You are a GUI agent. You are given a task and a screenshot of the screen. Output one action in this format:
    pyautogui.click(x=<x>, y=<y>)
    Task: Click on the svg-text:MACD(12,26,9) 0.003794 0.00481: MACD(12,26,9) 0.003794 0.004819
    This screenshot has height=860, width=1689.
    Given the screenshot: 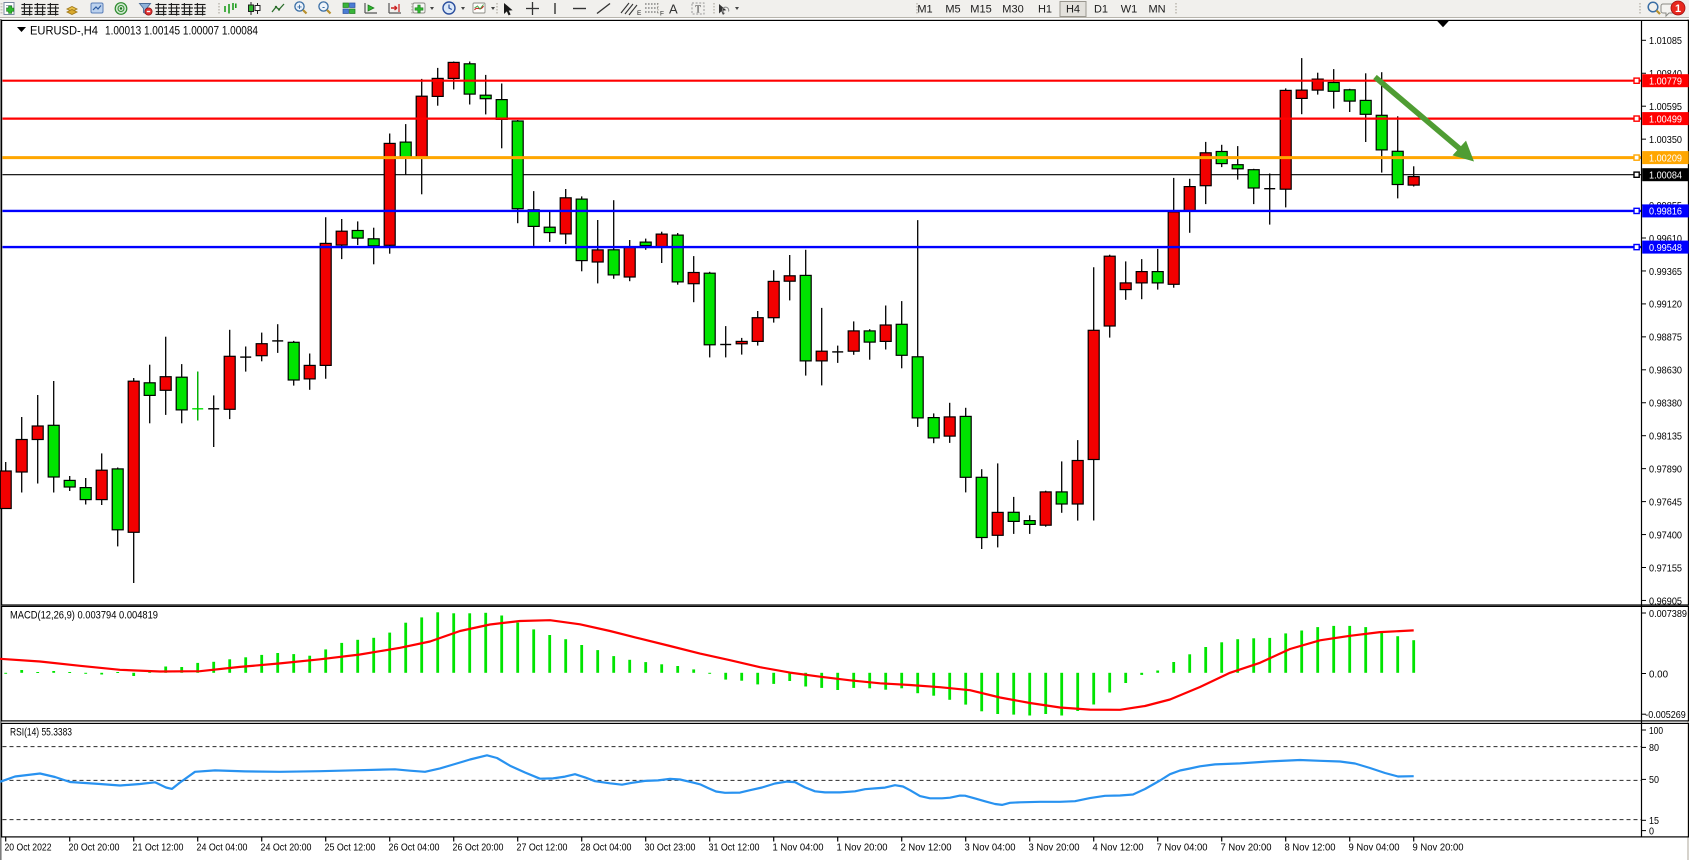 What is the action you would take?
    pyautogui.click(x=84, y=616)
    